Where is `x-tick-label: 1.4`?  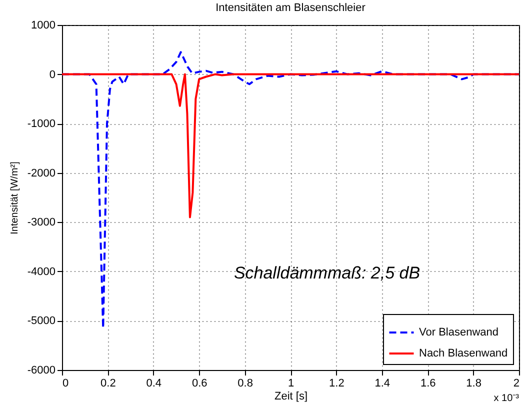 x-tick-label: 1.4 is located at coordinates (382, 384).